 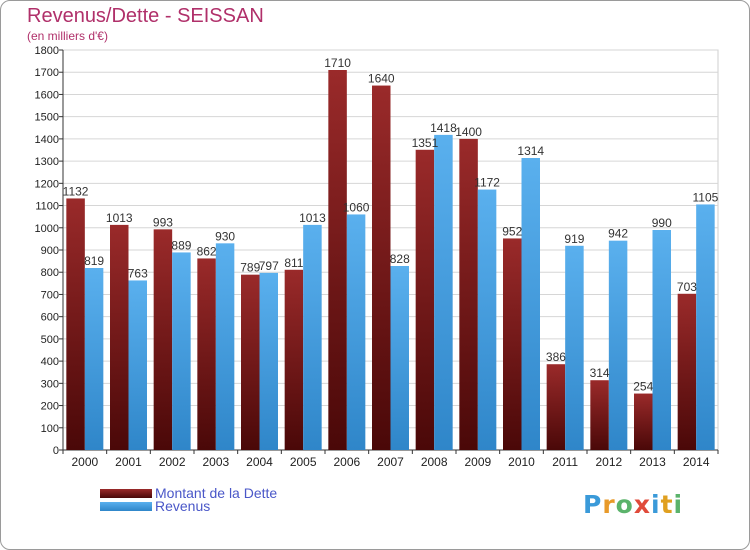 I want to click on y-tick-label: 900, so click(x=50, y=251).